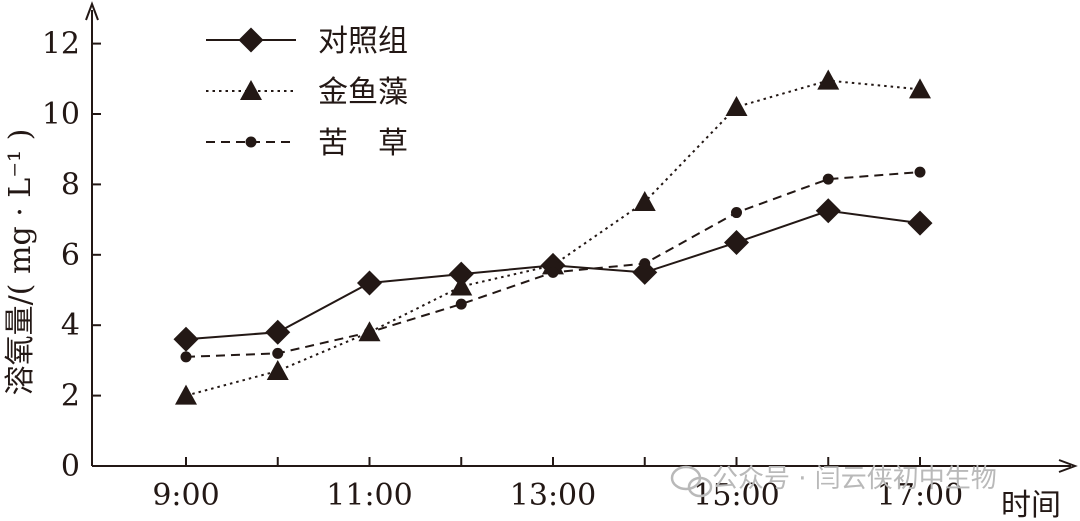  What do you see at coordinates (854, 479) in the screenshot?
I see `watermark-text: 公众号 · 闫云侠初中生物` at bounding box center [854, 479].